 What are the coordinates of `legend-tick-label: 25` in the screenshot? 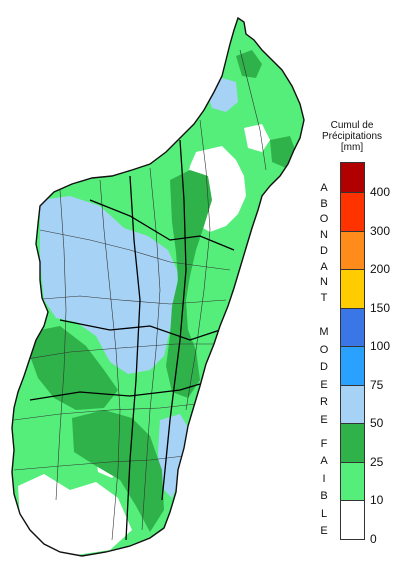 It's located at (377, 461).